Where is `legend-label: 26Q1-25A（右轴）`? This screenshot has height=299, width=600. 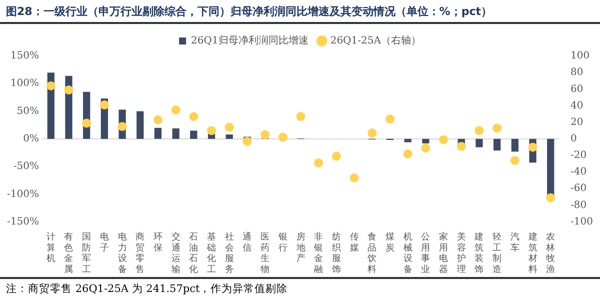 legend-label: 26Q1-25A（右轴） is located at coordinates (375, 40).